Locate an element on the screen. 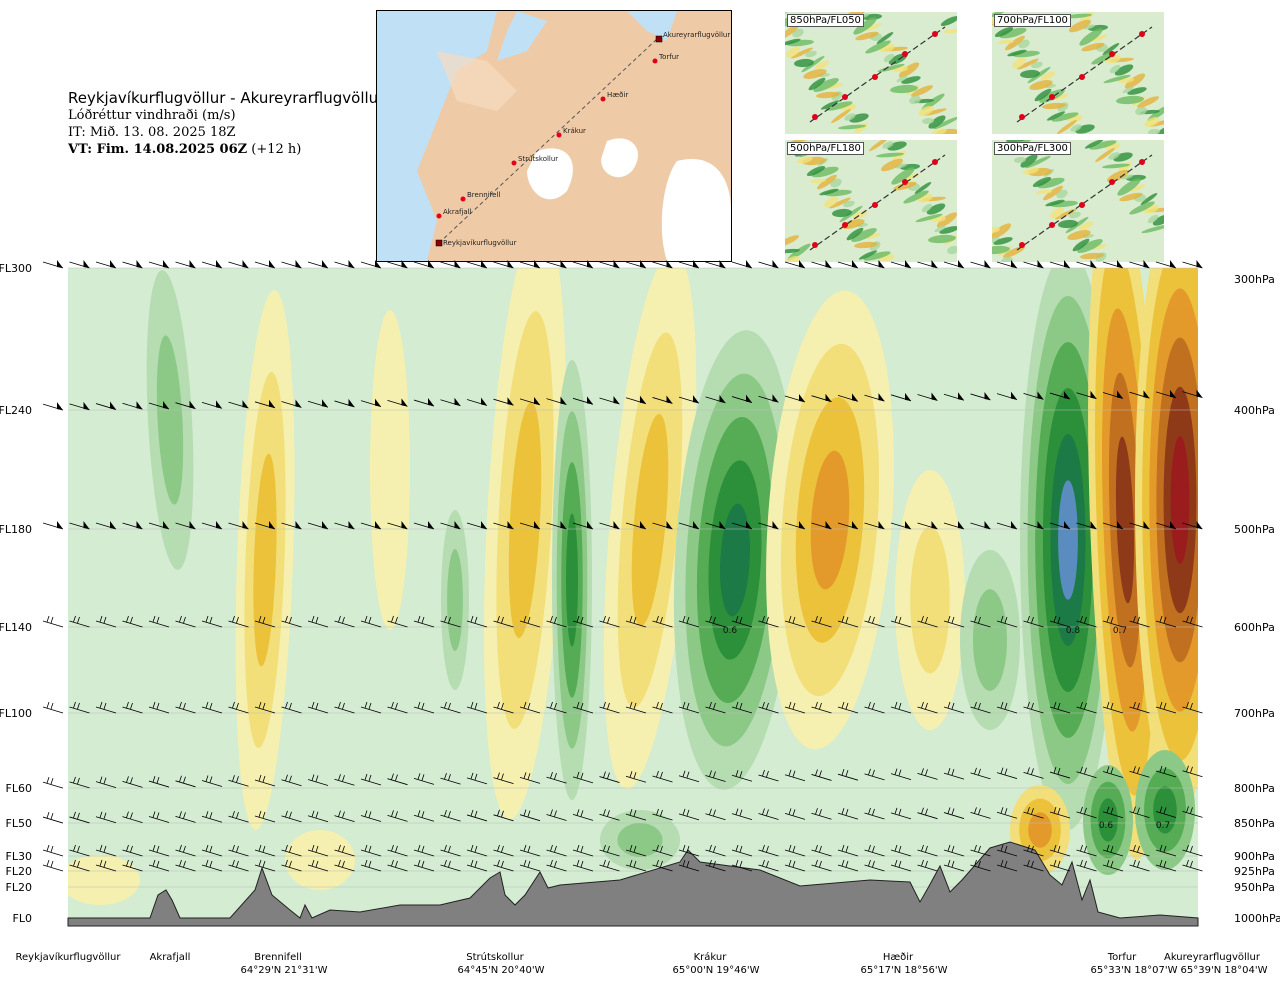 The width and height of the screenshot is (1280, 981). right-axis-label: 900hPa is located at coordinates (1254, 856).